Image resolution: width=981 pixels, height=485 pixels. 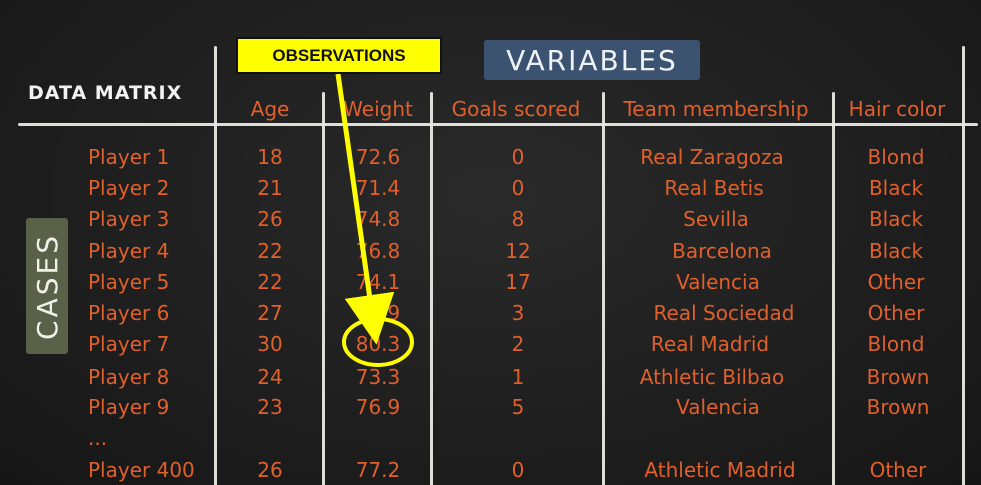 I want to click on header-divider, so click(x=498, y=124).